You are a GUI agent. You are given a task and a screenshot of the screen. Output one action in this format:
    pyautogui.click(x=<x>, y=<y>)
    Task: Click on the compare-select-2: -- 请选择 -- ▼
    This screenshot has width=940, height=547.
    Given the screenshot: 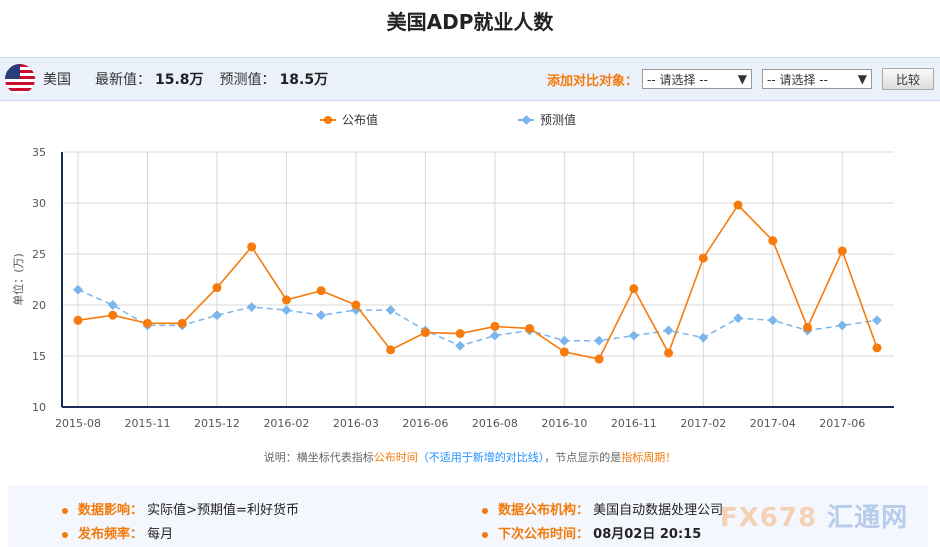 What is the action you would take?
    pyautogui.click(x=817, y=79)
    